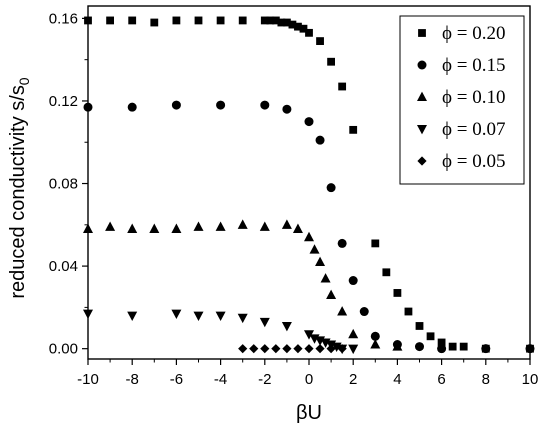 The height and width of the screenshot is (431, 550). Describe the element at coordinates (462, 100) in the screenshot. I see `legend: ϕ = 0.20 ϕ = 0.15 ϕ = 0.10 ϕ = 0.07 ϕ = 0.05` at that location.